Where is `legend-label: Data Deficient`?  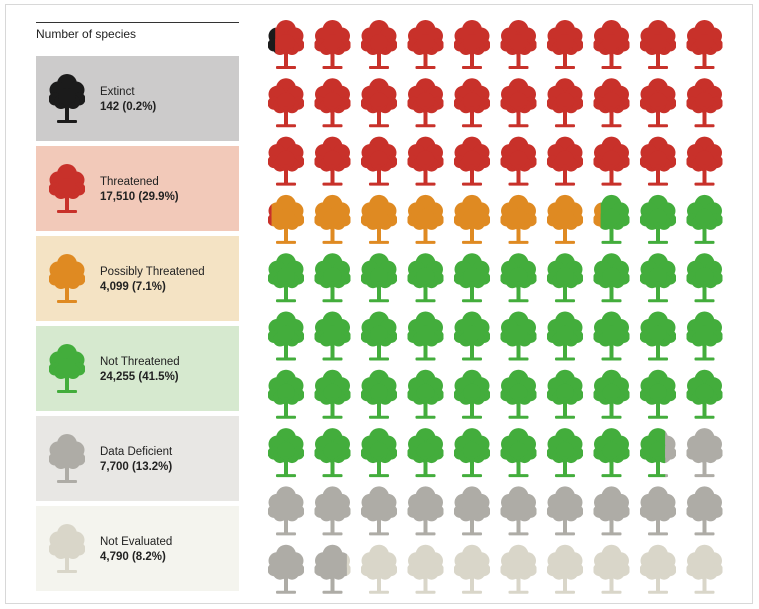
legend-label: Data Deficient is located at coordinates (136, 452).